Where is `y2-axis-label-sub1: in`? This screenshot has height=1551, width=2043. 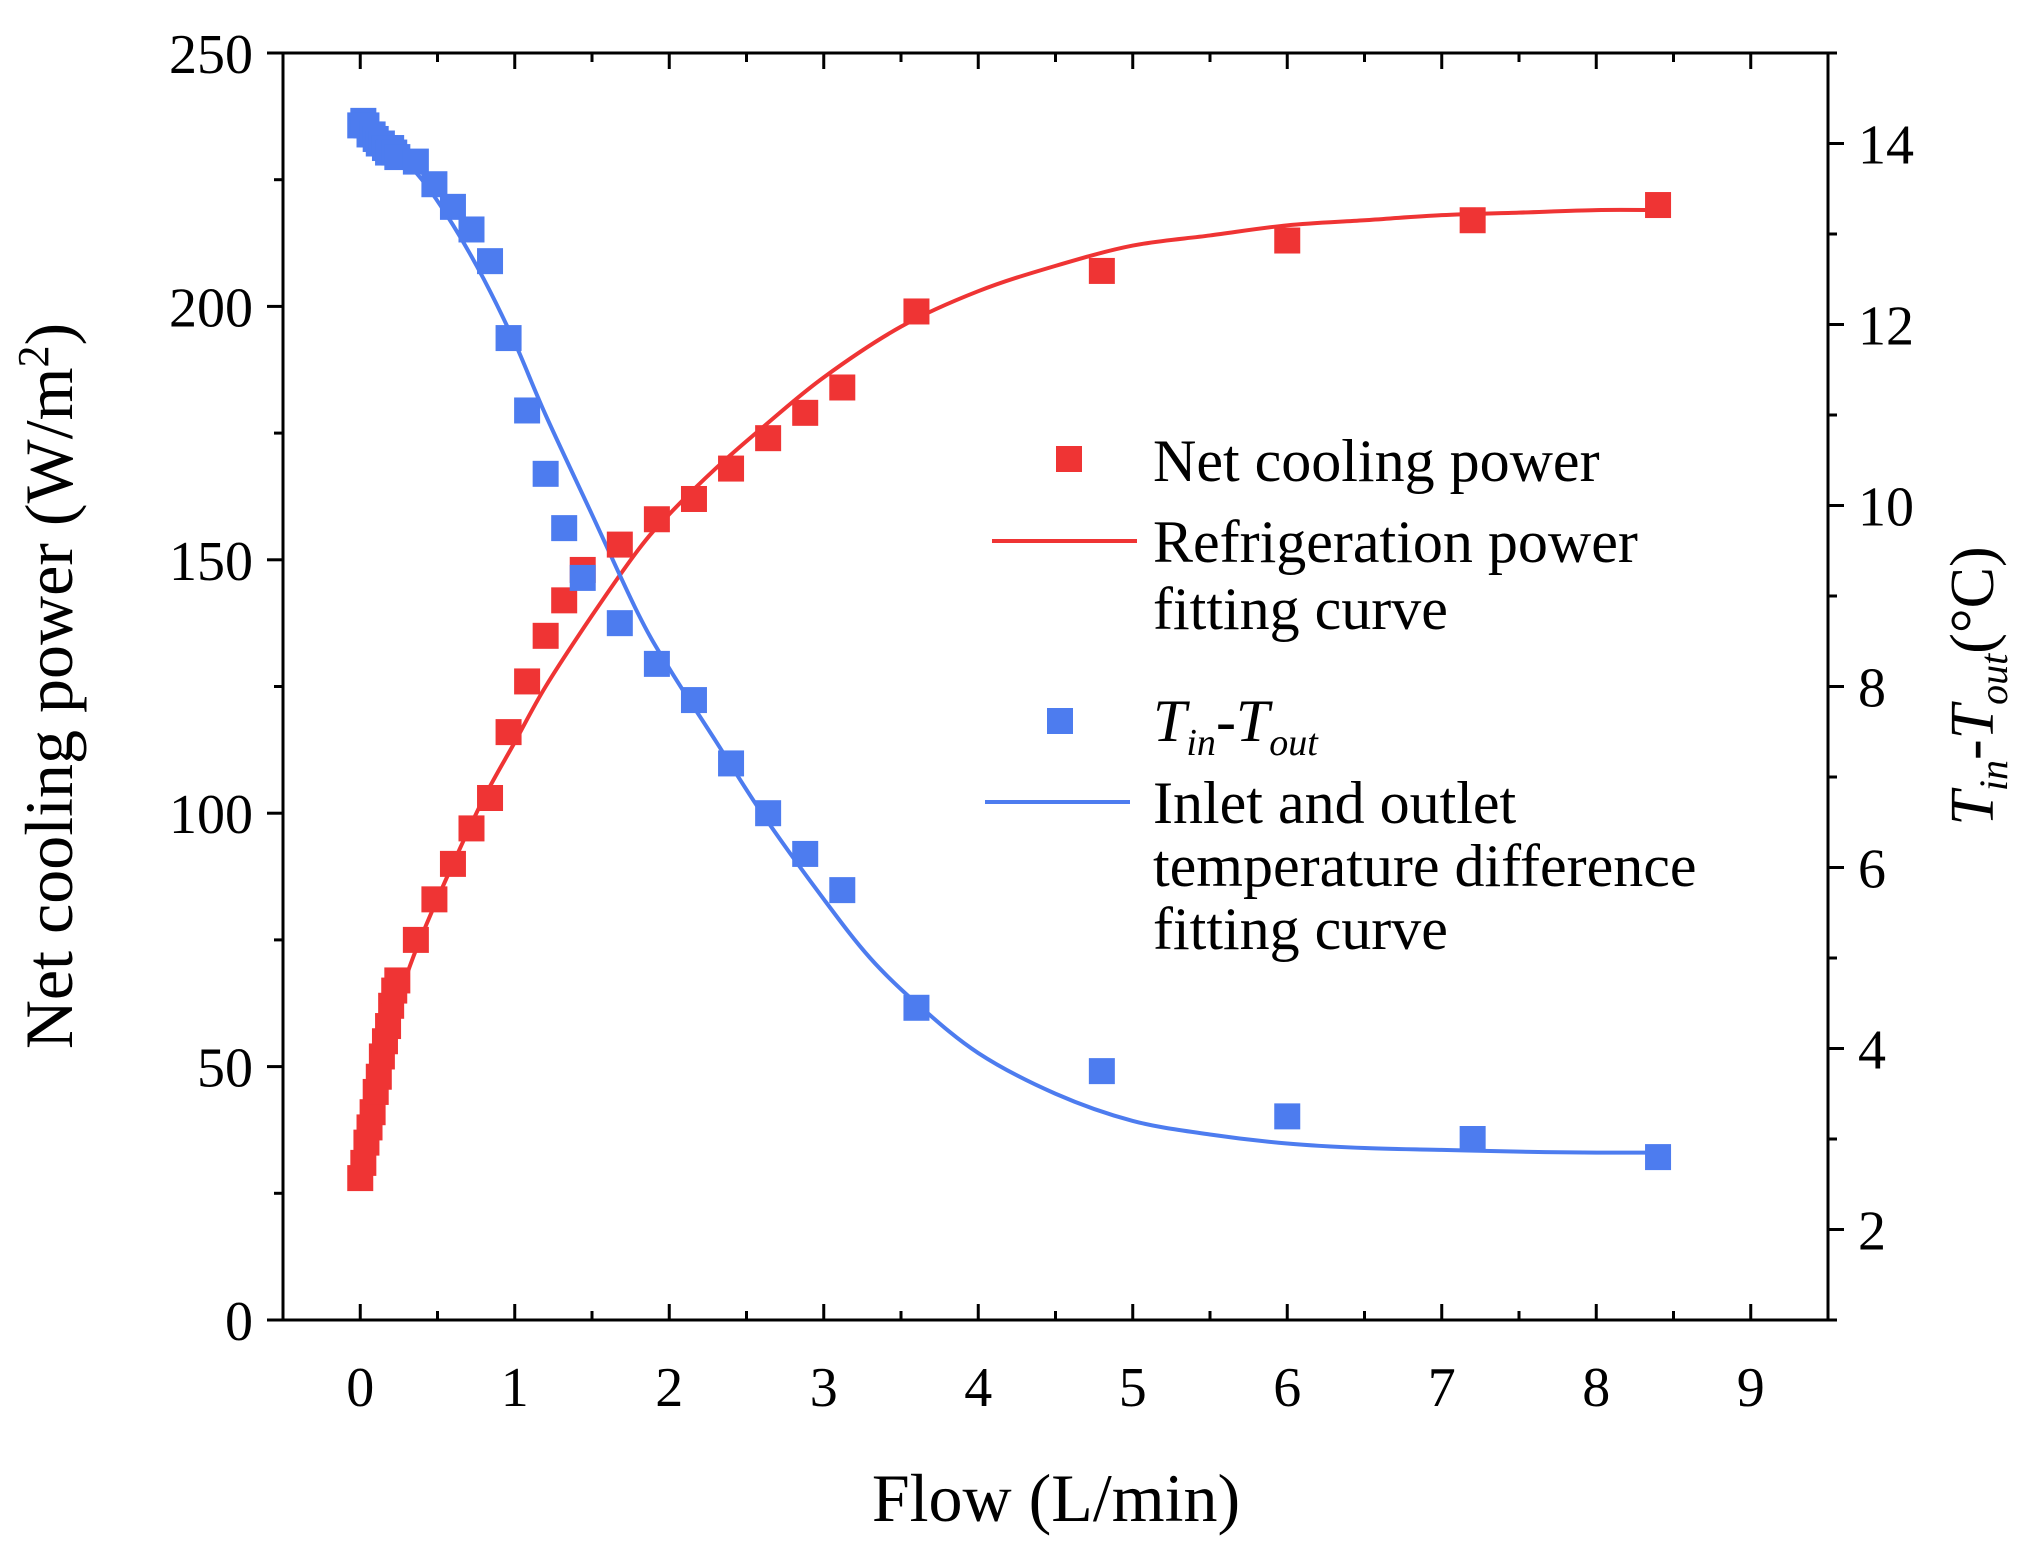 y2-axis-label-sub1: in is located at coordinates (1993, 775).